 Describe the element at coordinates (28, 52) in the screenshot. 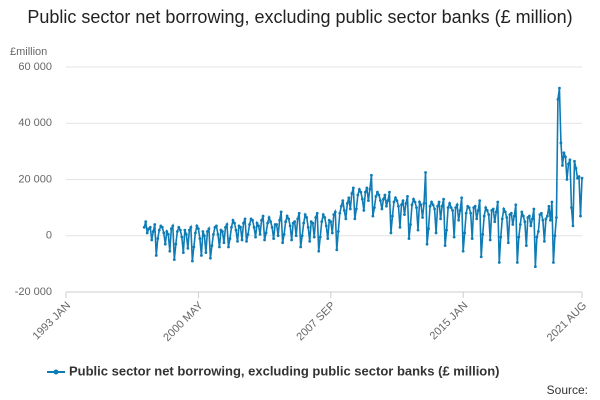

I see `y-unit: £million` at that location.